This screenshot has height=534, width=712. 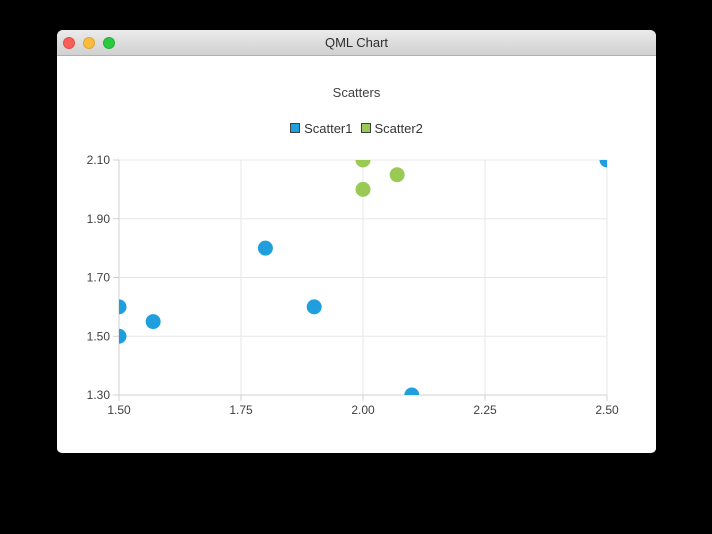 What do you see at coordinates (99, 336) in the screenshot?
I see `y-tick-label: 1.50` at bounding box center [99, 336].